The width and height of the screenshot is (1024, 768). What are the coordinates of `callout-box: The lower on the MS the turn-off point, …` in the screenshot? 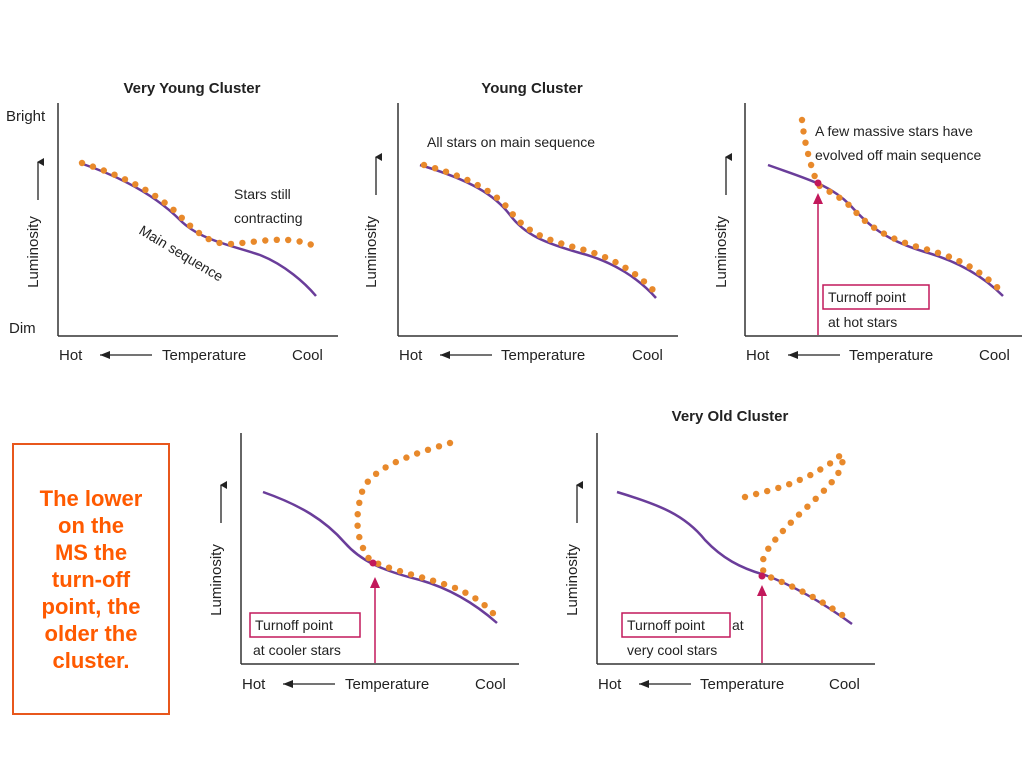 It's located at (91, 579).